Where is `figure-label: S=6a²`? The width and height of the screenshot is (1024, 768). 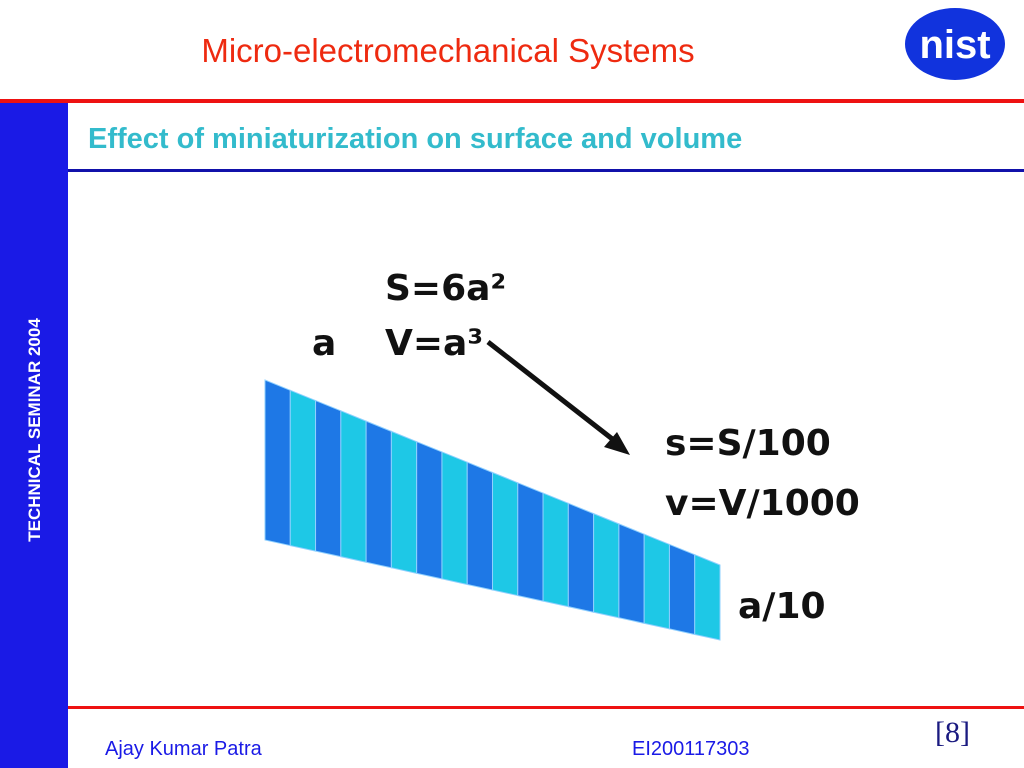
figure-label: S=6a² is located at coordinates (445, 288).